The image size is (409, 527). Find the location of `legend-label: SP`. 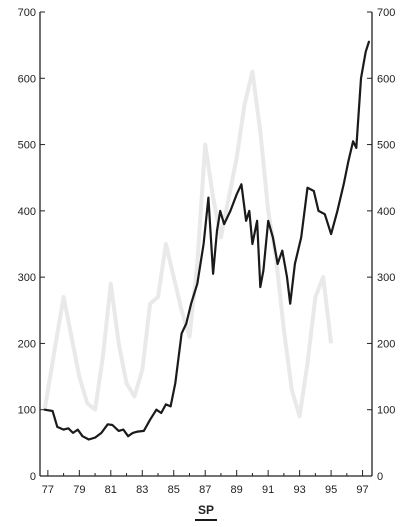

legend-label: SP is located at coordinates (206, 510).